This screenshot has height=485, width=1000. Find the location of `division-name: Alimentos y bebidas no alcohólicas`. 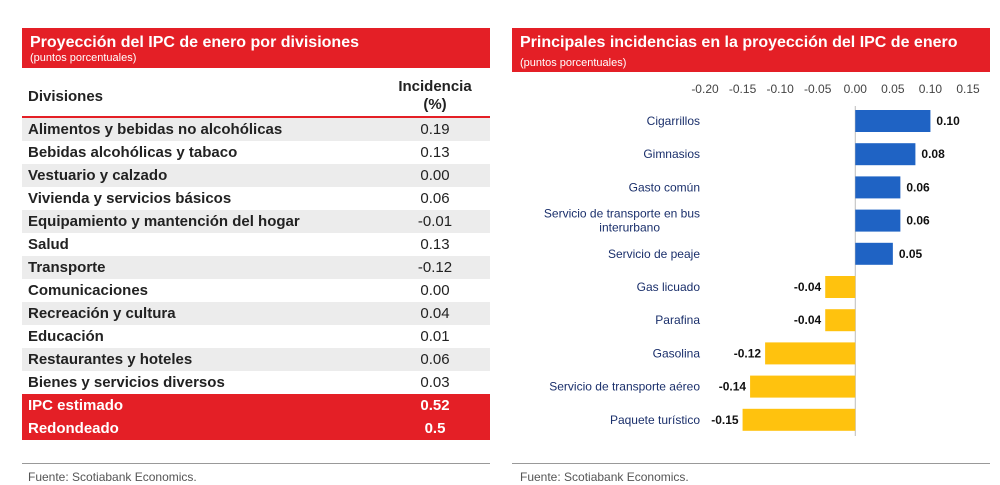

division-name: Alimentos y bebidas no alcohólicas is located at coordinates (201, 128).